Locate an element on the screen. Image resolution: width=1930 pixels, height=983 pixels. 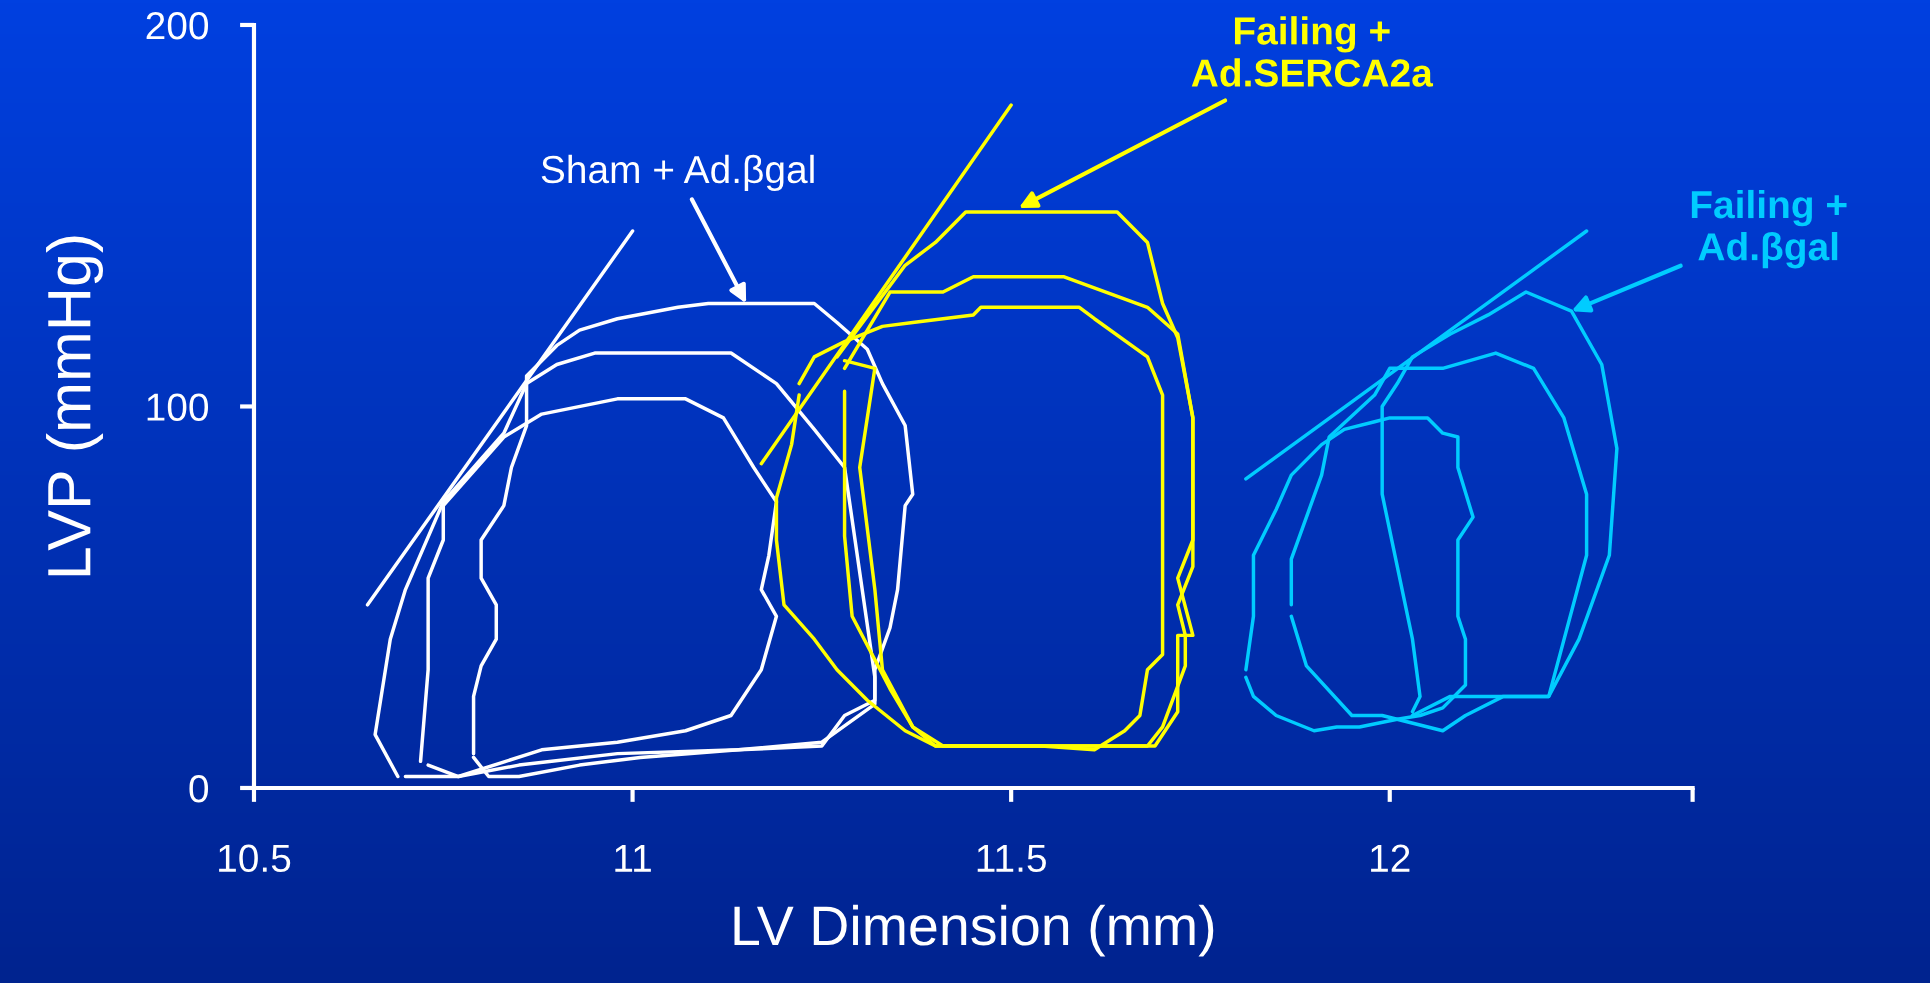
y-tick-label: 0 is located at coordinates (199, 788).